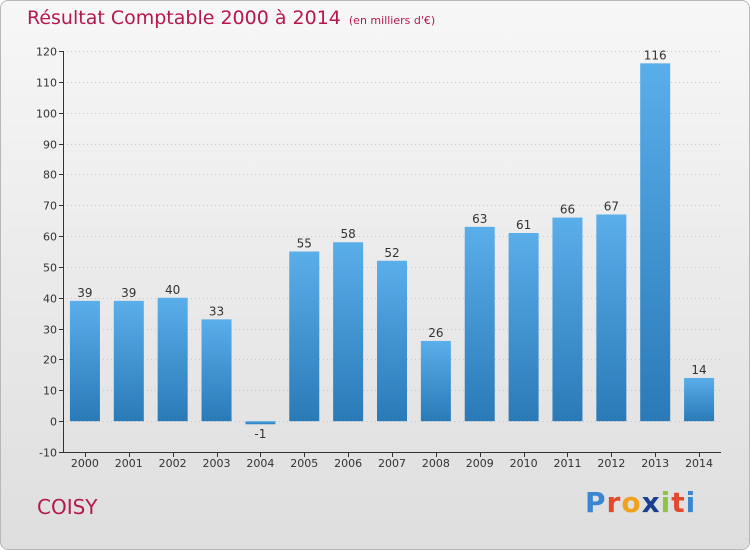 This screenshot has width=750, height=550. I want to click on chart-subtitle: (en milliers d'€), so click(392, 20).